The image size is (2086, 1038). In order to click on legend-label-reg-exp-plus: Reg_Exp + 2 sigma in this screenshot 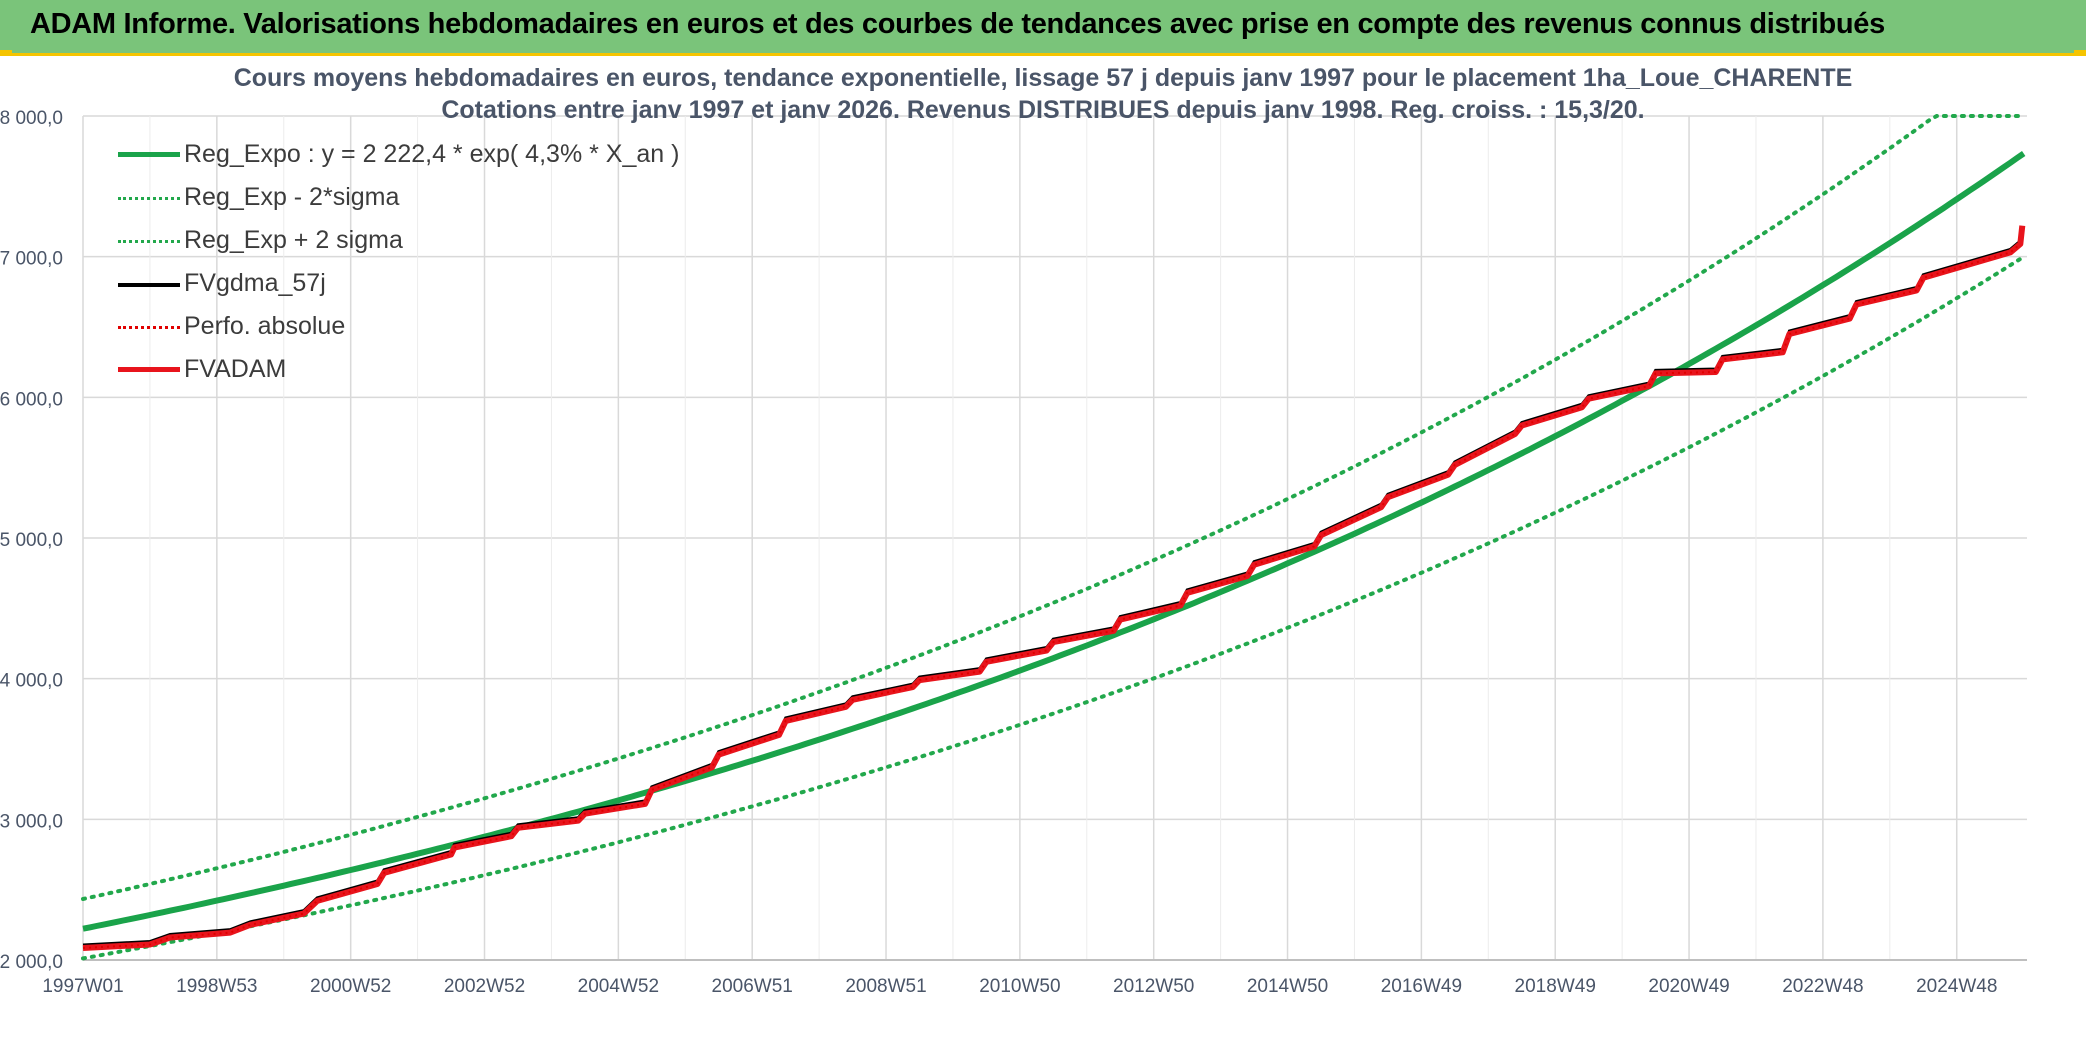, I will do `click(293, 240)`.